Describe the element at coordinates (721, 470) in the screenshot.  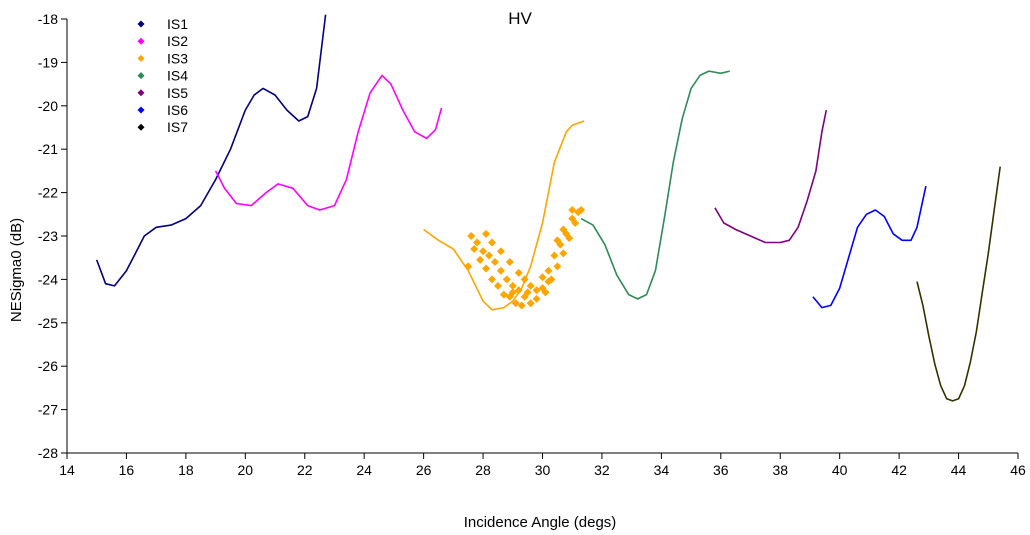
I see `x-tick-label: 36` at that location.